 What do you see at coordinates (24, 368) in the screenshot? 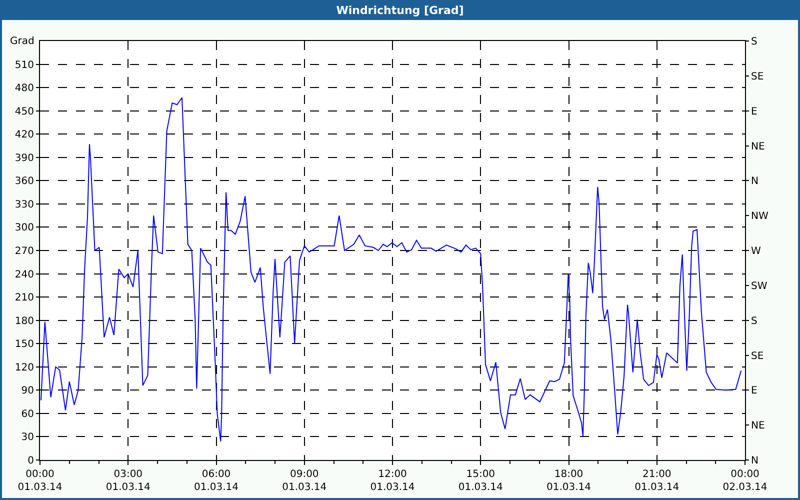
I see `y-tick-label: 120` at bounding box center [24, 368].